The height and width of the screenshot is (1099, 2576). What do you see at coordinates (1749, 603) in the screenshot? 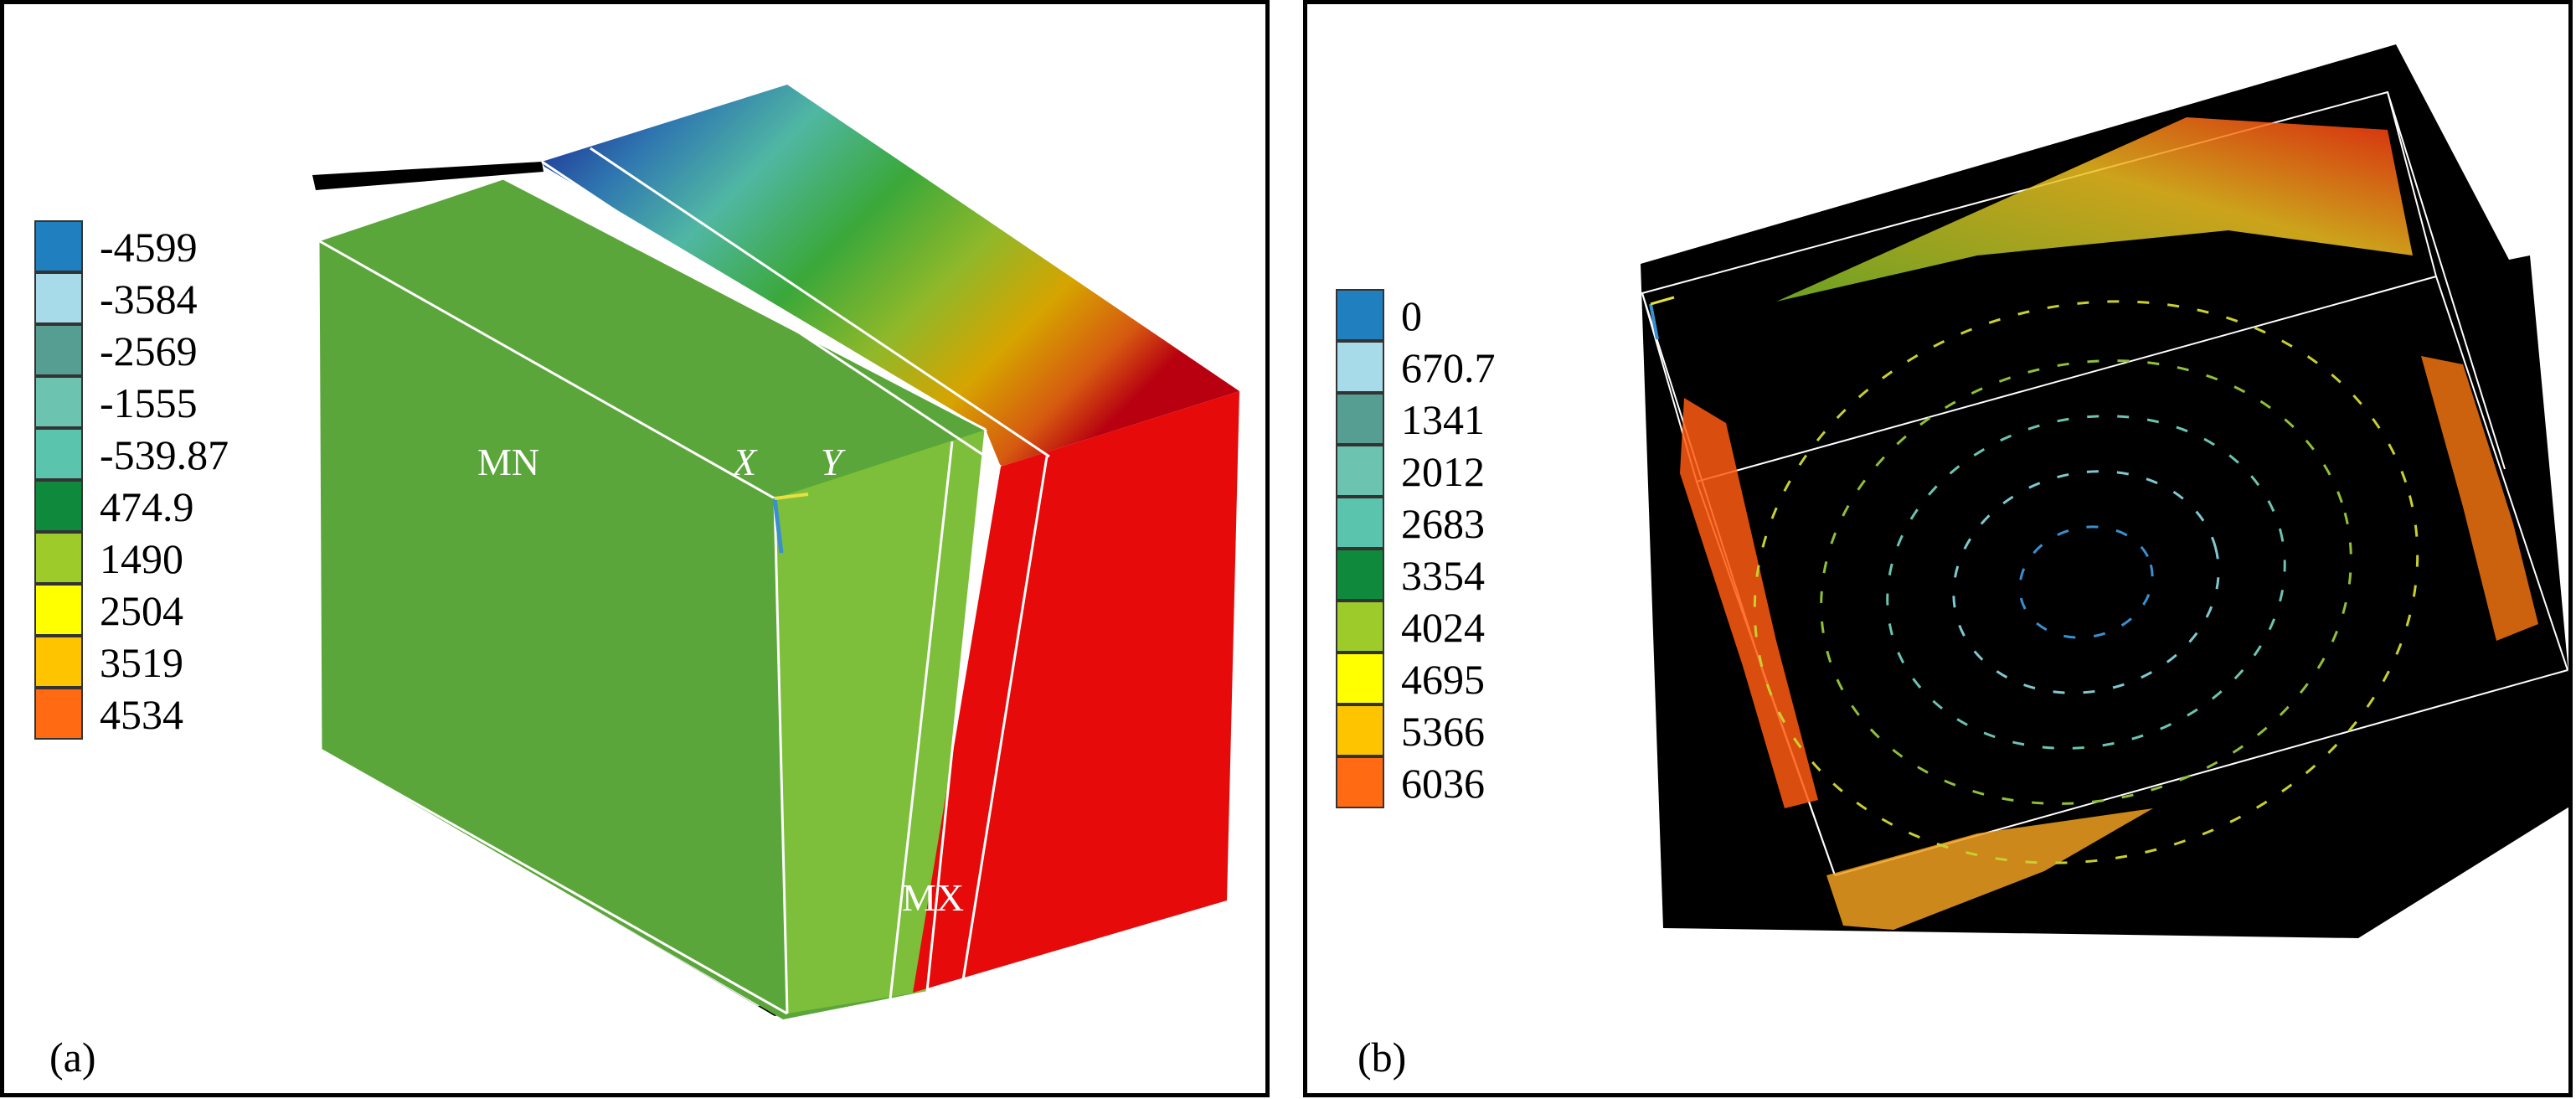
I see `vector-fan-left` at bounding box center [1749, 603].